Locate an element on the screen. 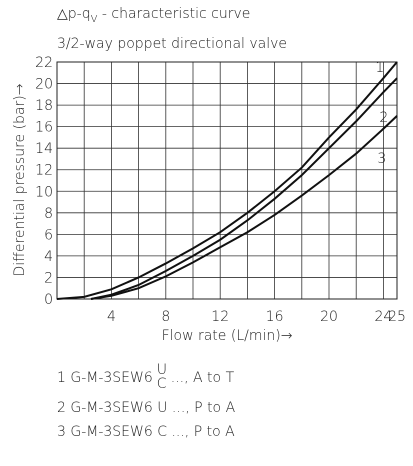 This screenshot has height=466, width=413. y-tick-label: 8 is located at coordinates (48, 214).